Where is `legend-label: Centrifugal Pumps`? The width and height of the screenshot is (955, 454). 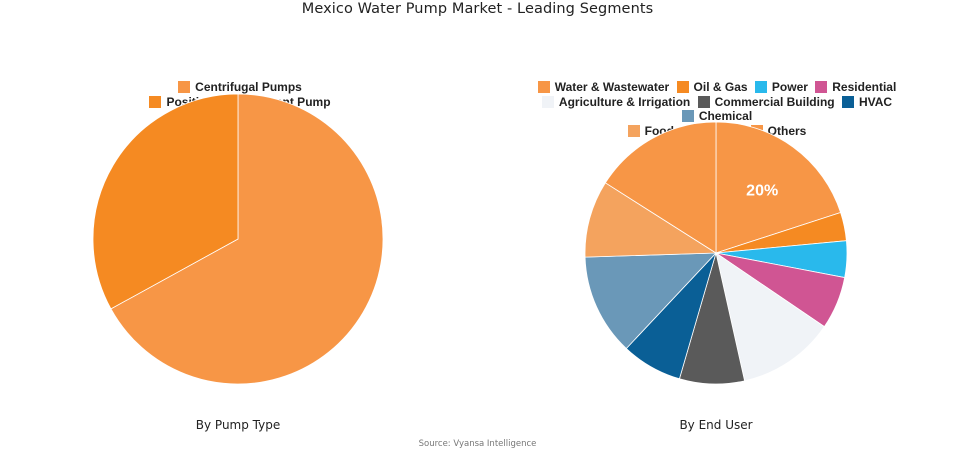
legend-label: Centrifugal Pumps is located at coordinates (248, 87).